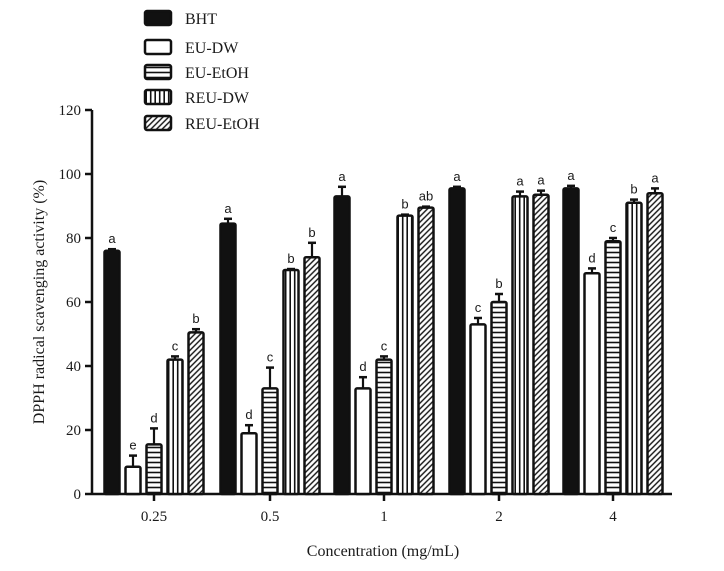 The height and width of the screenshot is (571, 724). What do you see at coordinates (384, 517) in the screenshot?
I see `x-tick-label: 1` at bounding box center [384, 517].